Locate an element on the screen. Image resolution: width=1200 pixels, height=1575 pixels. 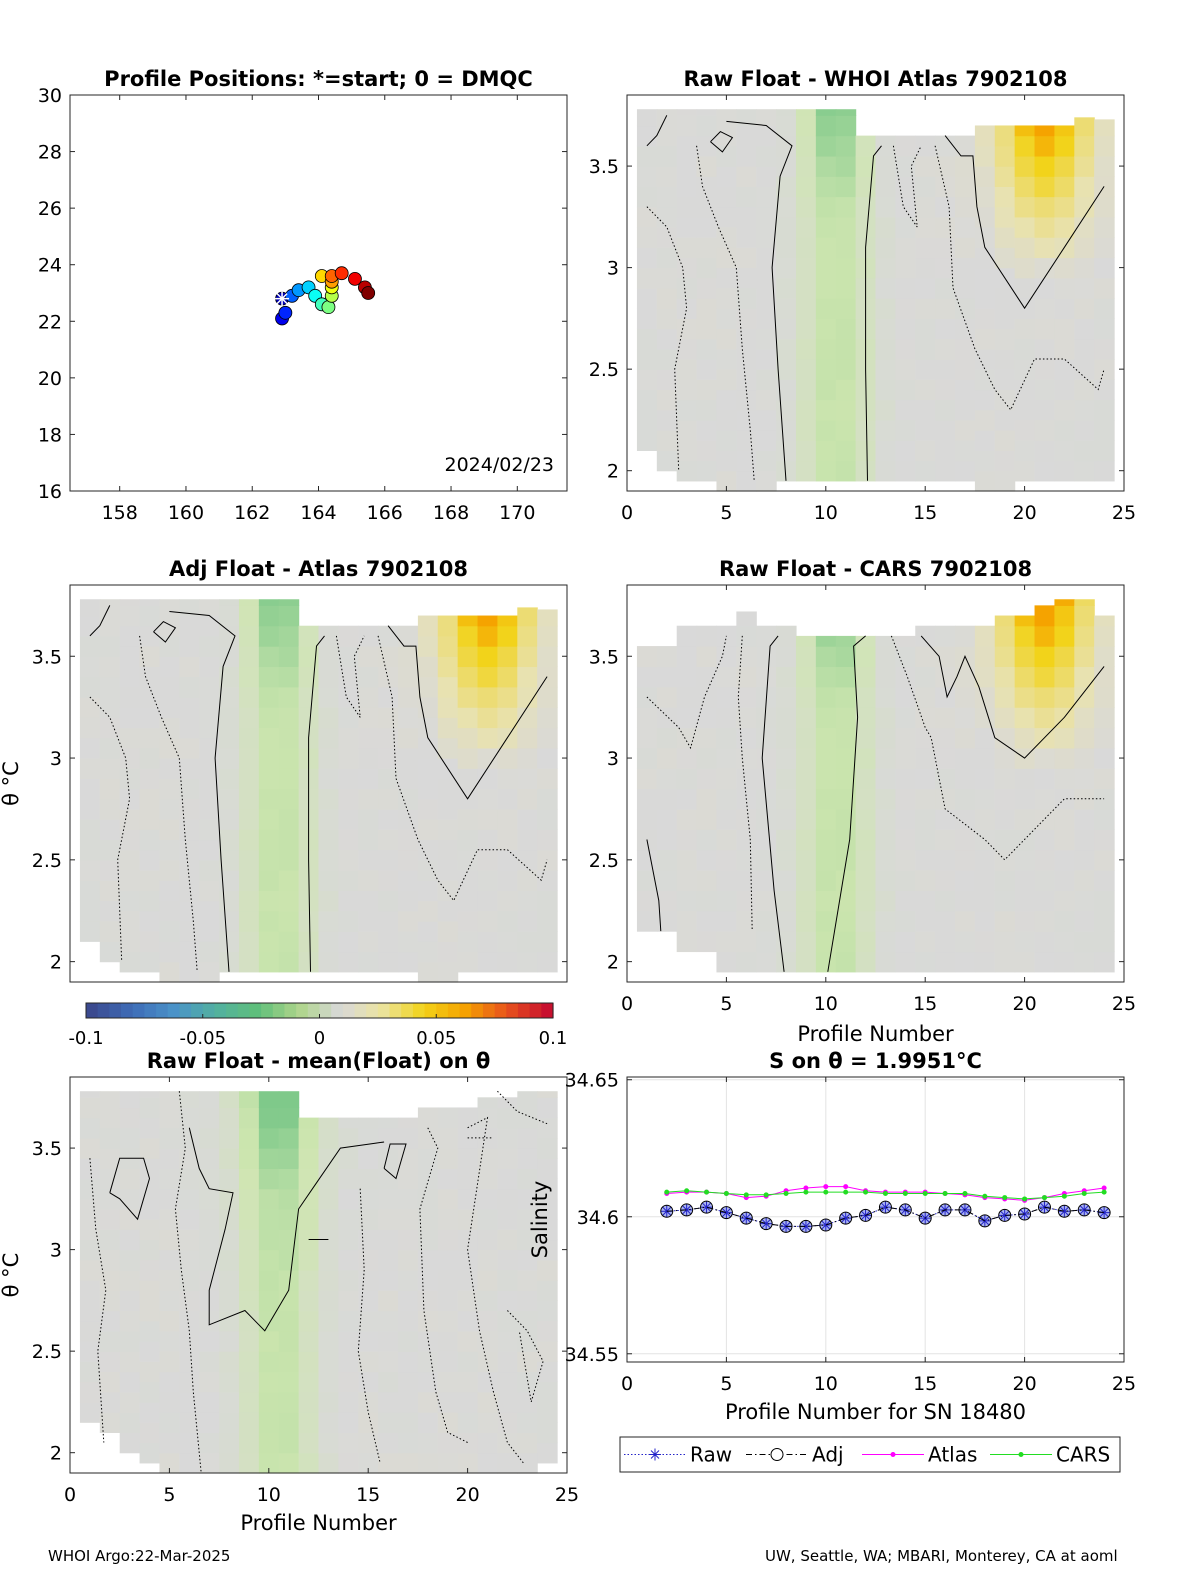
adj-point is located at coordinates (786, 1226).